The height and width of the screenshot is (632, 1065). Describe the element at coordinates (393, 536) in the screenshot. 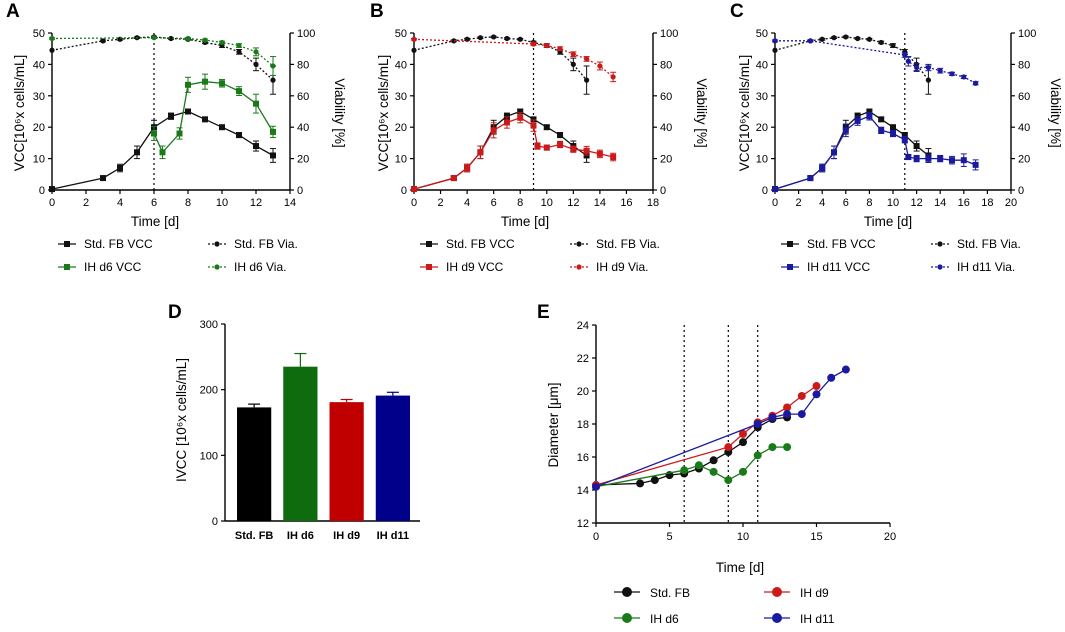

I see `category-label: IH d11` at that location.